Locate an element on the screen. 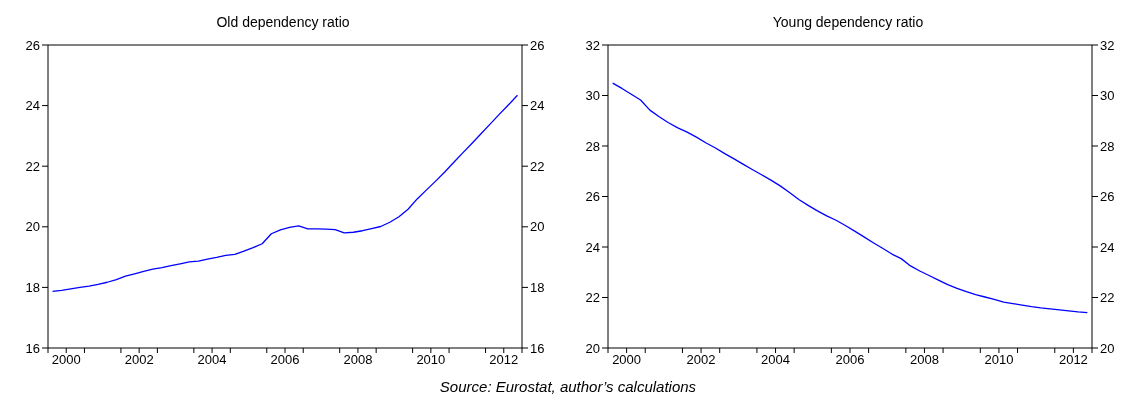 Image resolution: width=1136 pixels, height=412 pixels. y2-tick-label: 32 is located at coordinates (1107, 45).